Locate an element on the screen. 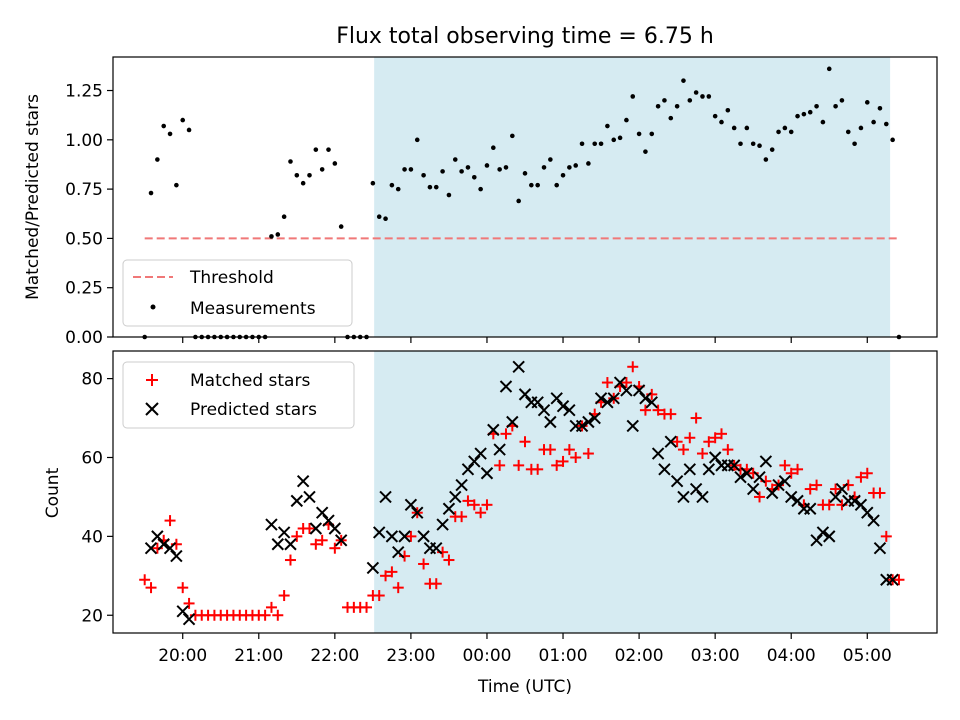  y-tick-label: 80 is located at coordinates (92, 380).